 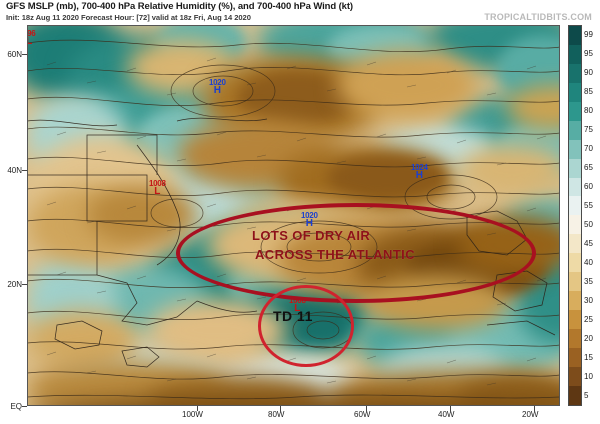 What do you see at coordinates (276, 414) in the screenshot?
I see `axis-label-lon-80w: 80W` at bounding box center [276, 414].